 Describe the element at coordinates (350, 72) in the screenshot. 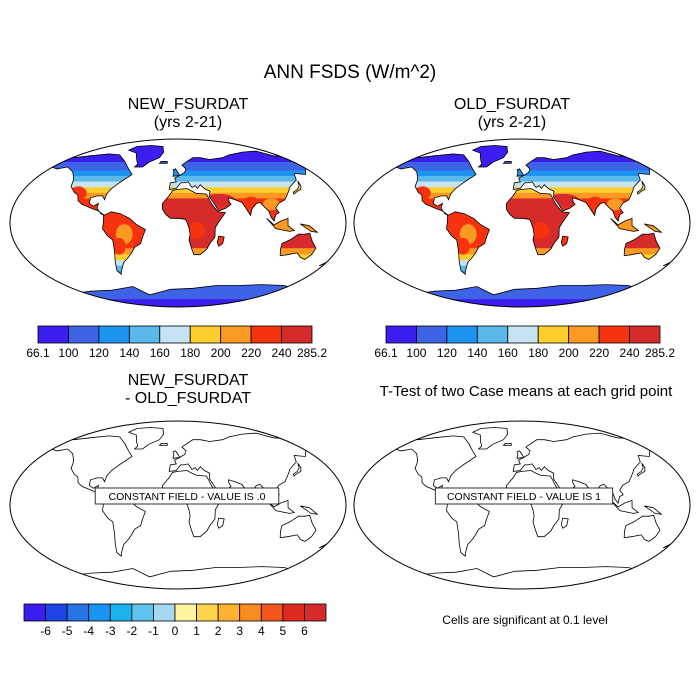

I see `main-title: ANN FSDS (W/m^2)` at that location.